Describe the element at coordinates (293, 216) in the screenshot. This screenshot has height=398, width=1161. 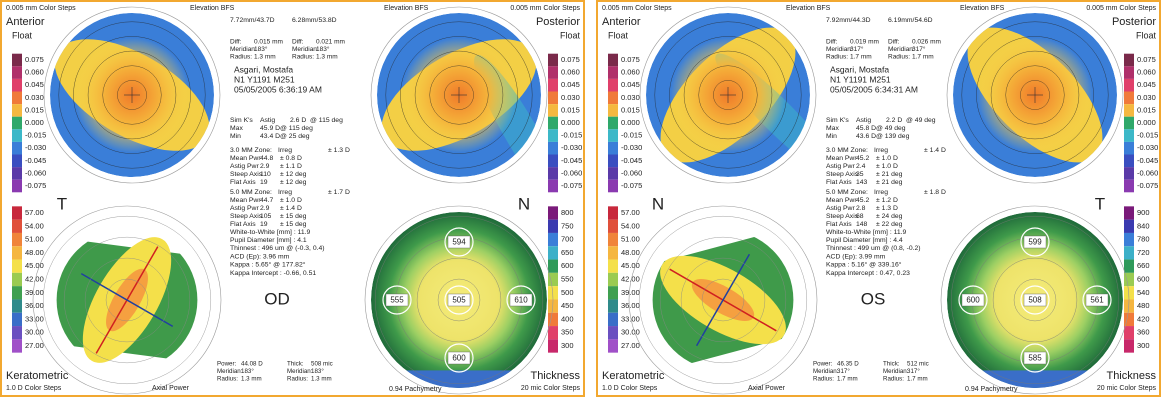
I see `block-text: ± 15 deg` at that location.